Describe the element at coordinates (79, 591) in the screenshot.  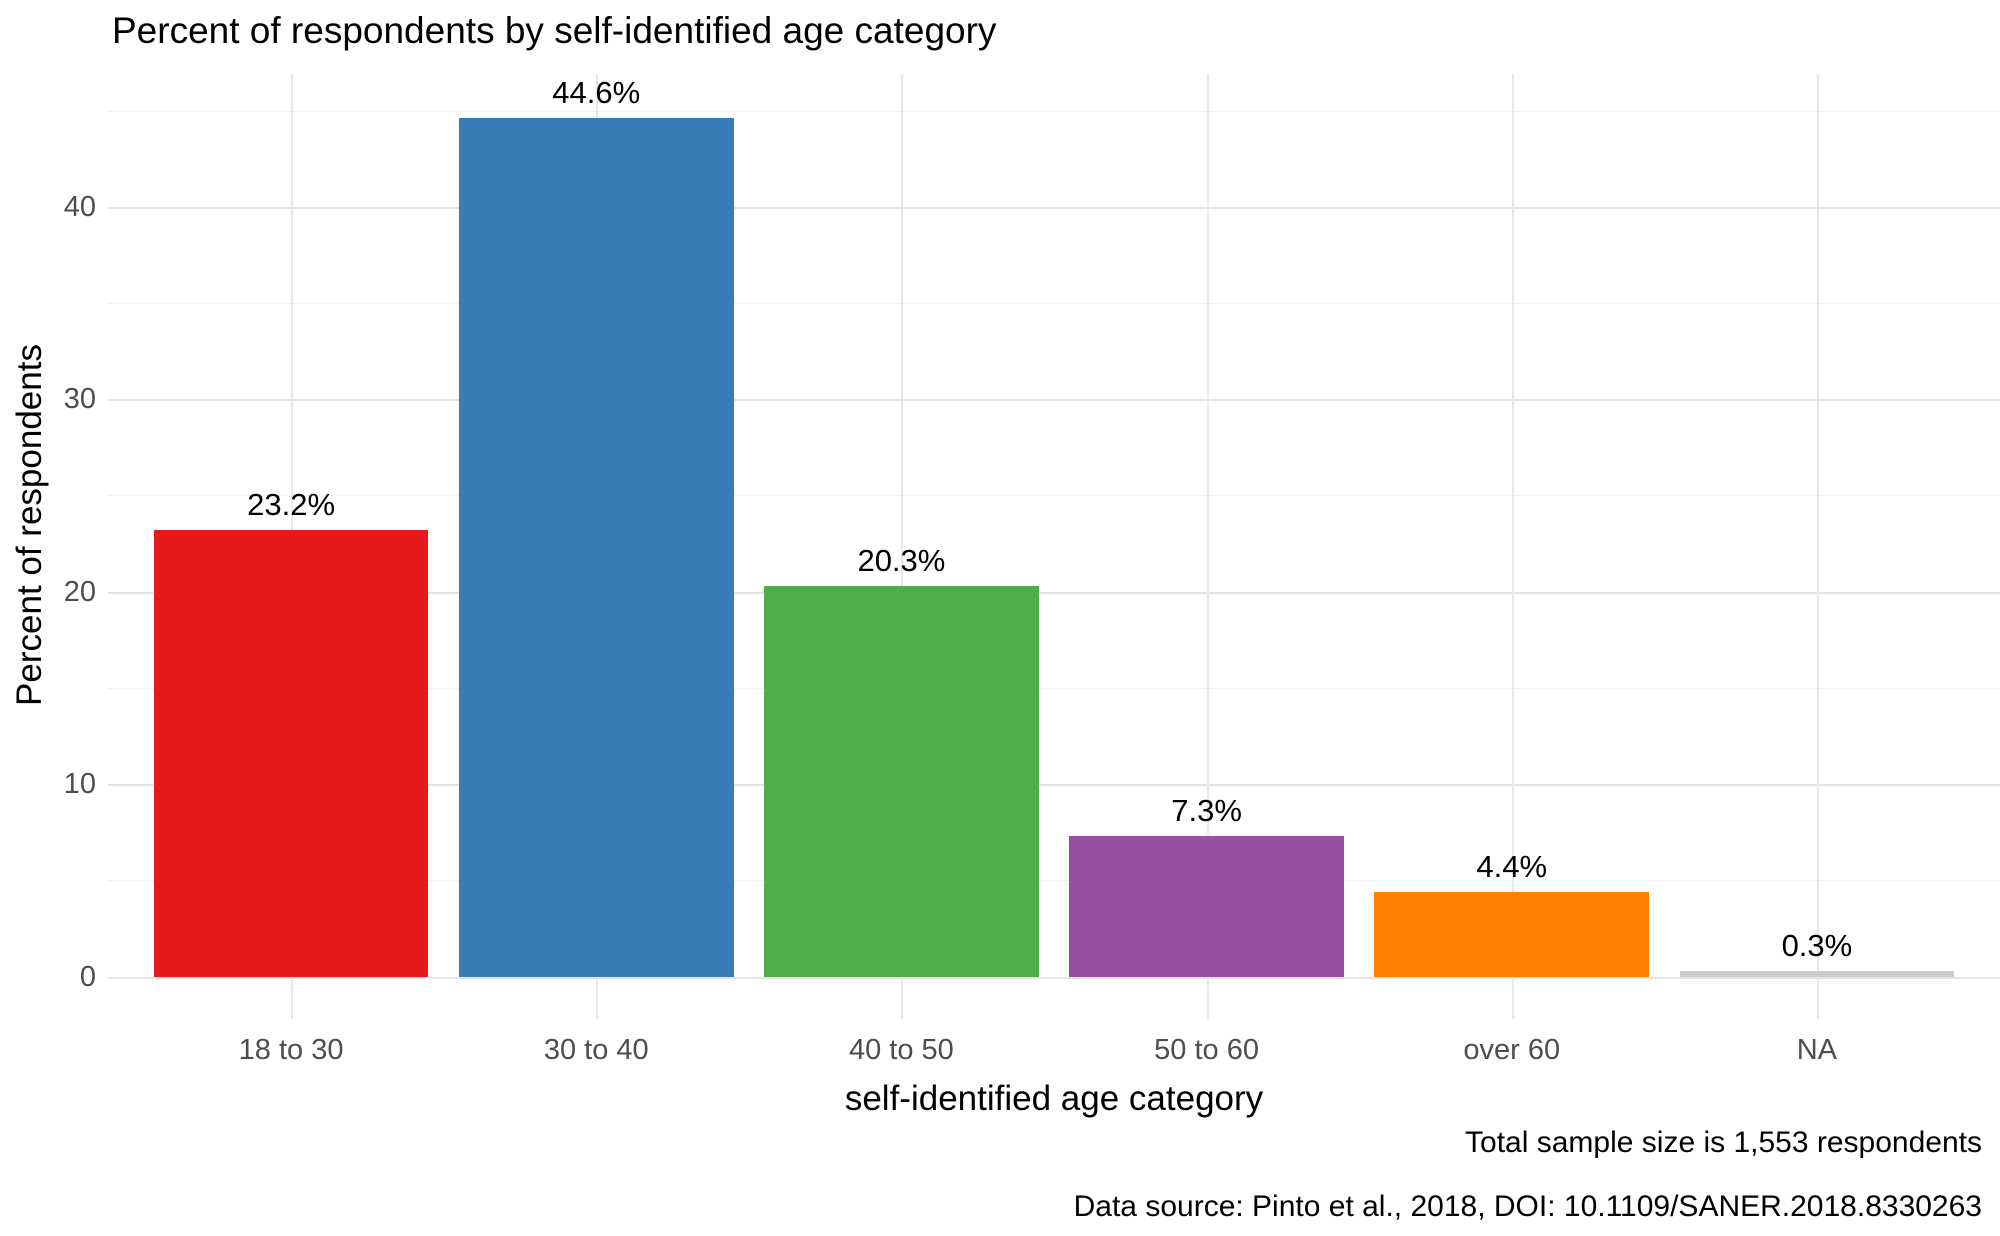
I see `y-tick-label: 20` at that location.